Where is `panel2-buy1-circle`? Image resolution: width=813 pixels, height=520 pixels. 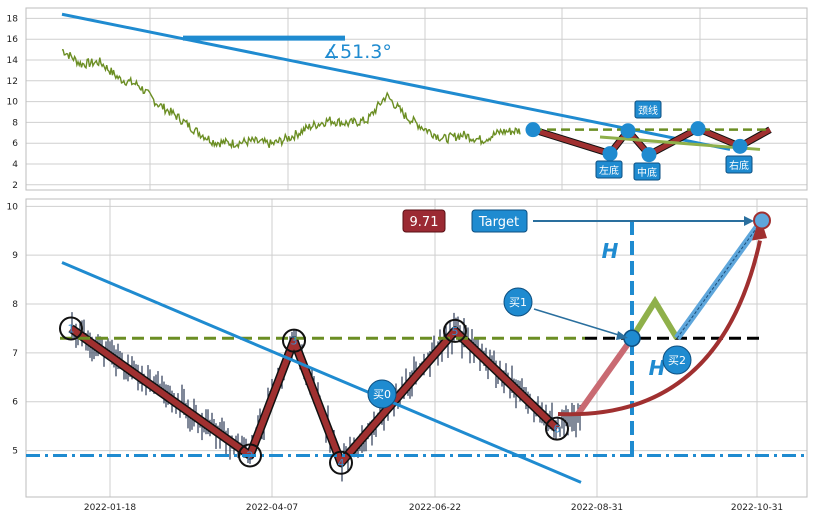 panel2-buy1-circle is located at coordinates (518, 302).